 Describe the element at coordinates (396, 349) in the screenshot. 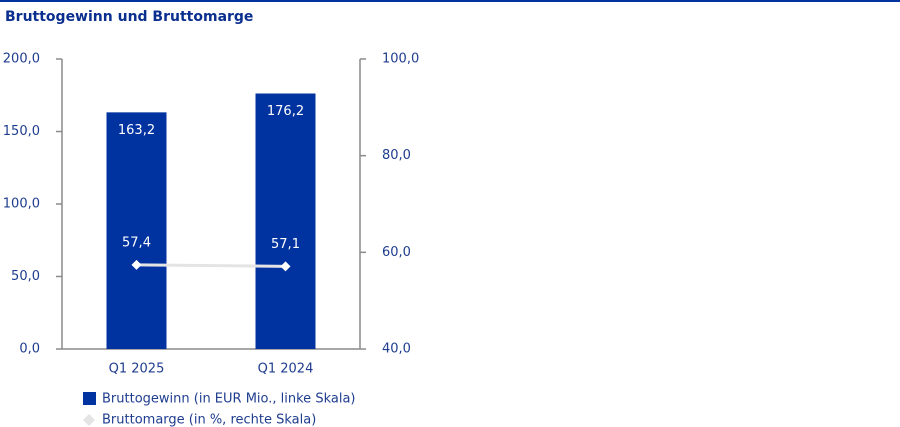

I see `y2-tick-label: 40,0` at that location.